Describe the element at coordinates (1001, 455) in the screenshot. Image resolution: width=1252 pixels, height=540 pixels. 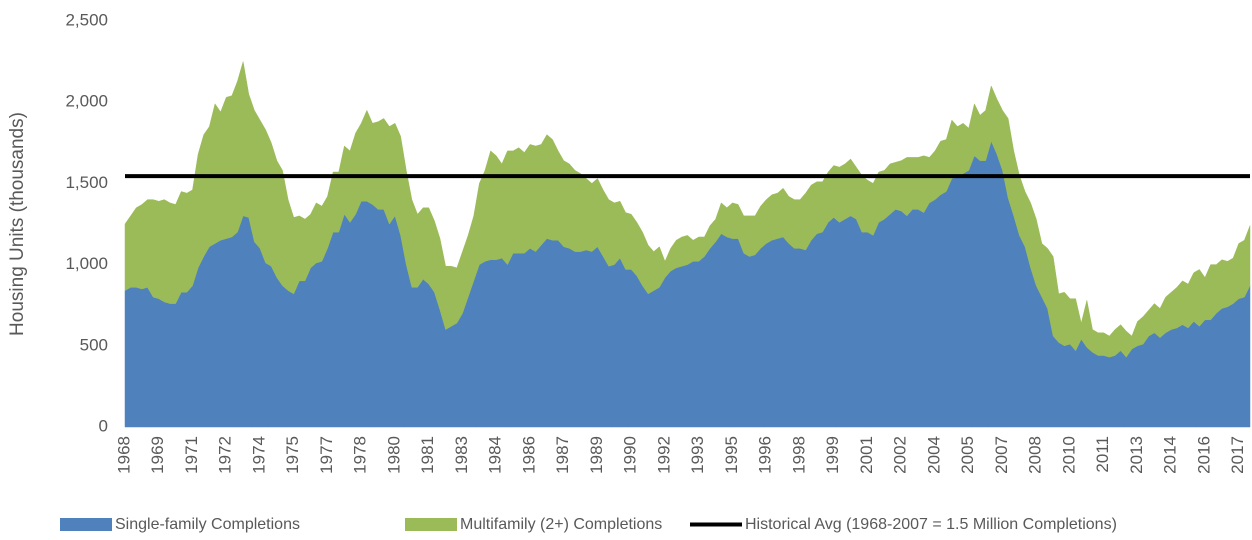
I see `x-tick-label: 2007` at that location.